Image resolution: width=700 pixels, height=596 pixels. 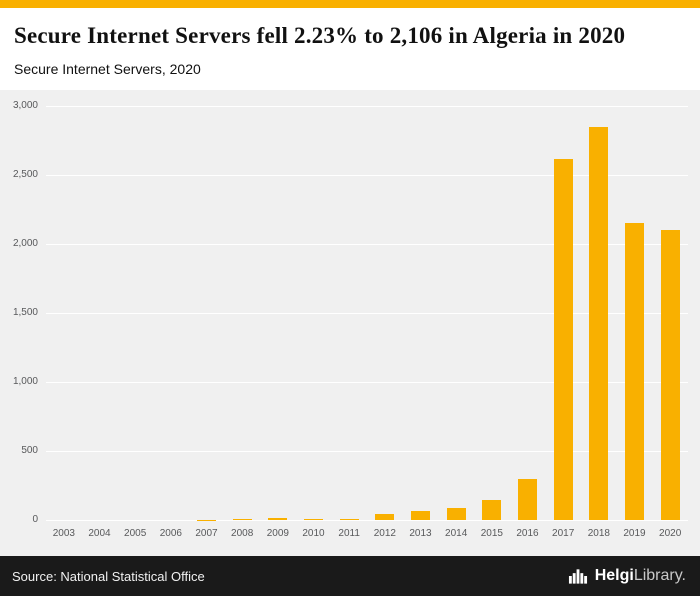 What do you see at coordinates (25, 106) in the screenshot?
I see `y-axis-label-3000: 3,000` at bounding box center [25, 106].